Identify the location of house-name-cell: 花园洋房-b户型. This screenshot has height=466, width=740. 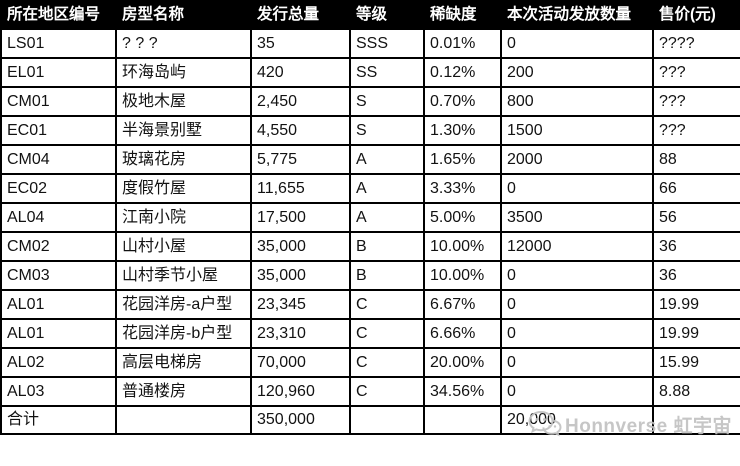
(183, 333).